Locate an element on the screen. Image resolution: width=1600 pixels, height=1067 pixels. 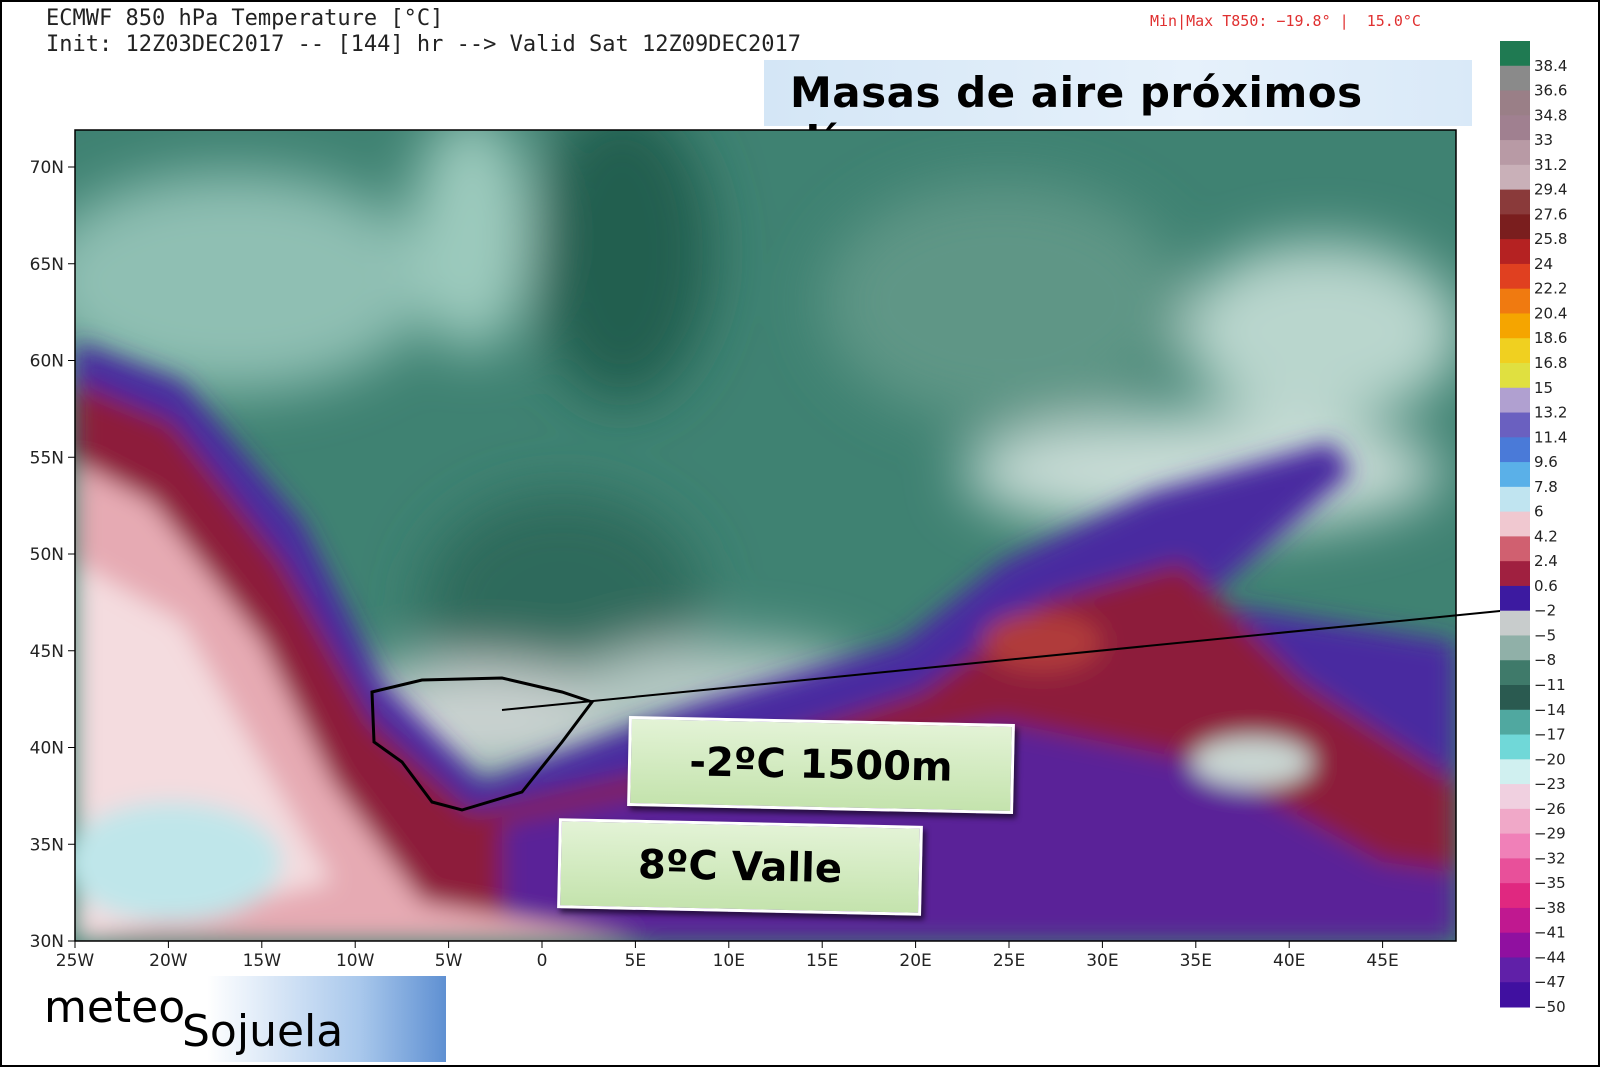
colorbar-label: −20 is located at coordinates (1550, 759).